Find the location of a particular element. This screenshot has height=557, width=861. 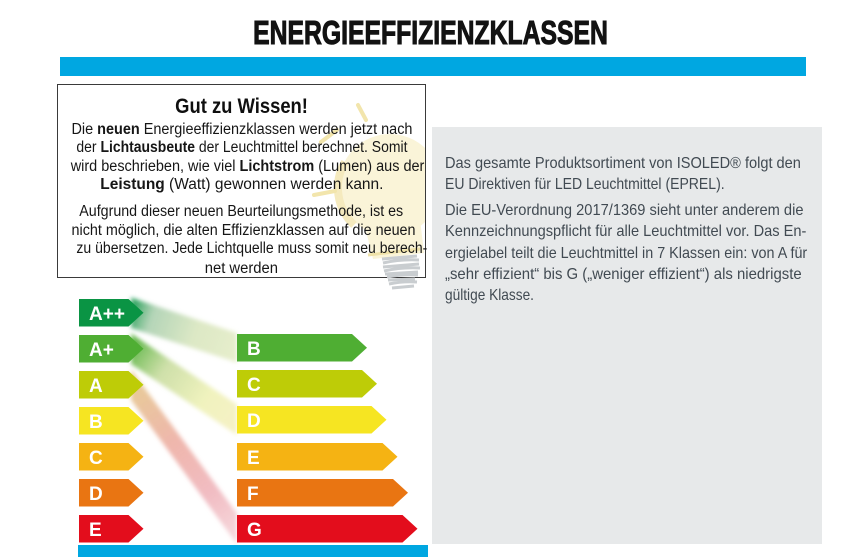

svg-text: F is located at coordinates (253, 494).